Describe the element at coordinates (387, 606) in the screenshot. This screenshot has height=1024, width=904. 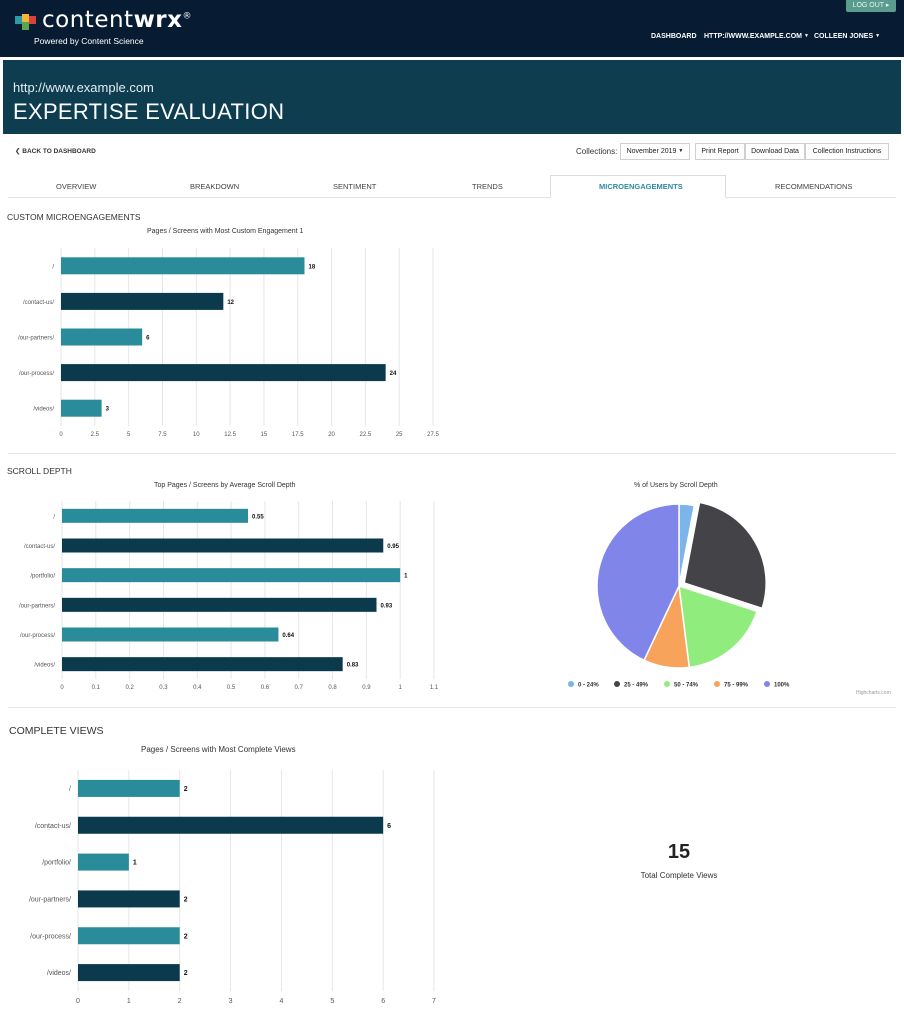
I see `data-label: 0.93` at that location.